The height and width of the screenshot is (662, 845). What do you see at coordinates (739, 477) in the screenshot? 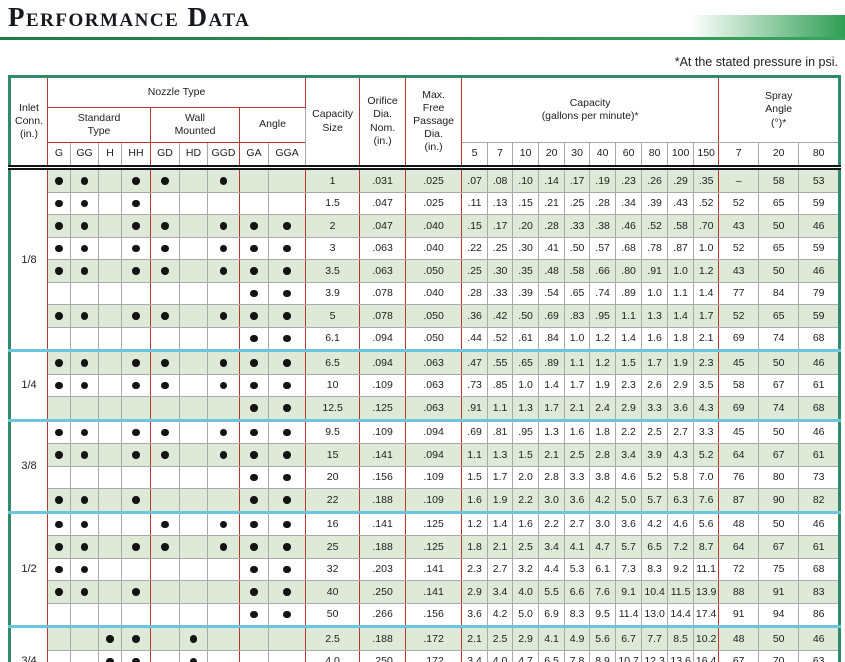
I see `spray-angle-value: 76` at bounding box center [739, 477].